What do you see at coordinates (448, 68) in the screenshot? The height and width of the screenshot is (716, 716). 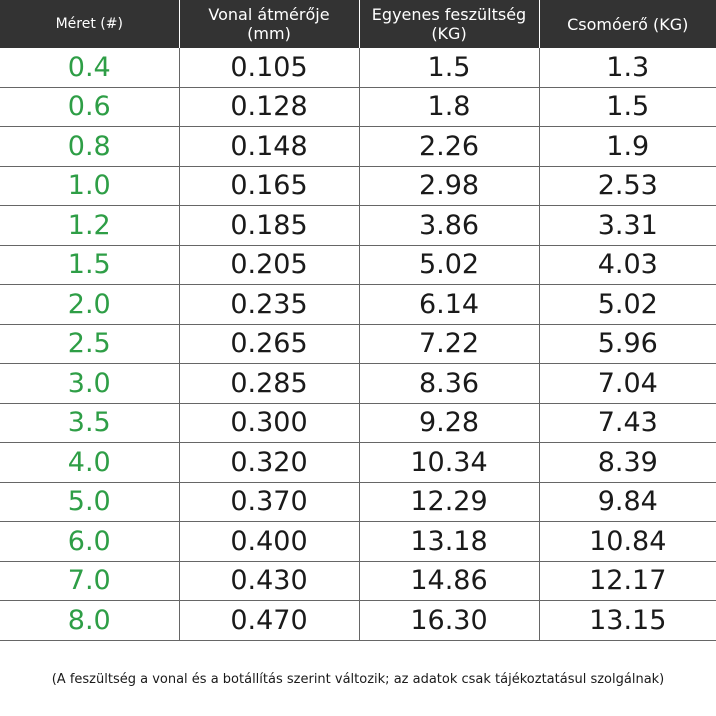 I see `cell-straight-tension: 1.5` at bounding box center [448, 68].